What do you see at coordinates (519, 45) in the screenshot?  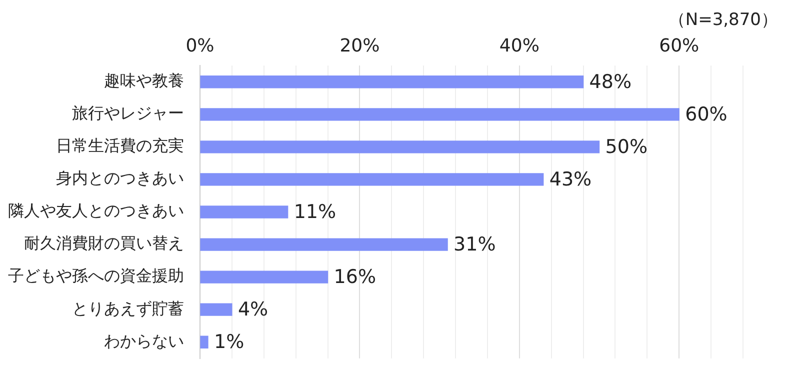 I see `x-tick-label: 40%` at bounding box center [519, 45].